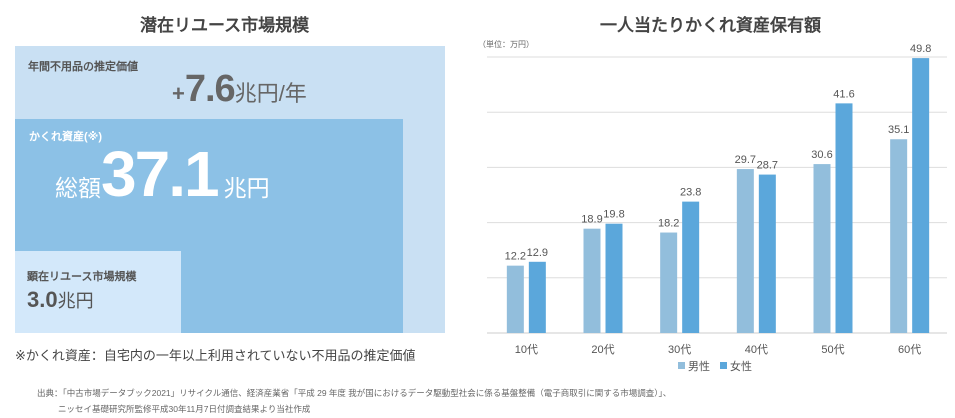  What do you see at coordinates (98, 292) in the screenshot?
I see `visible-market-box: 顕在リユース市場規模 3.0兆円` at bounding box center [98, 292].